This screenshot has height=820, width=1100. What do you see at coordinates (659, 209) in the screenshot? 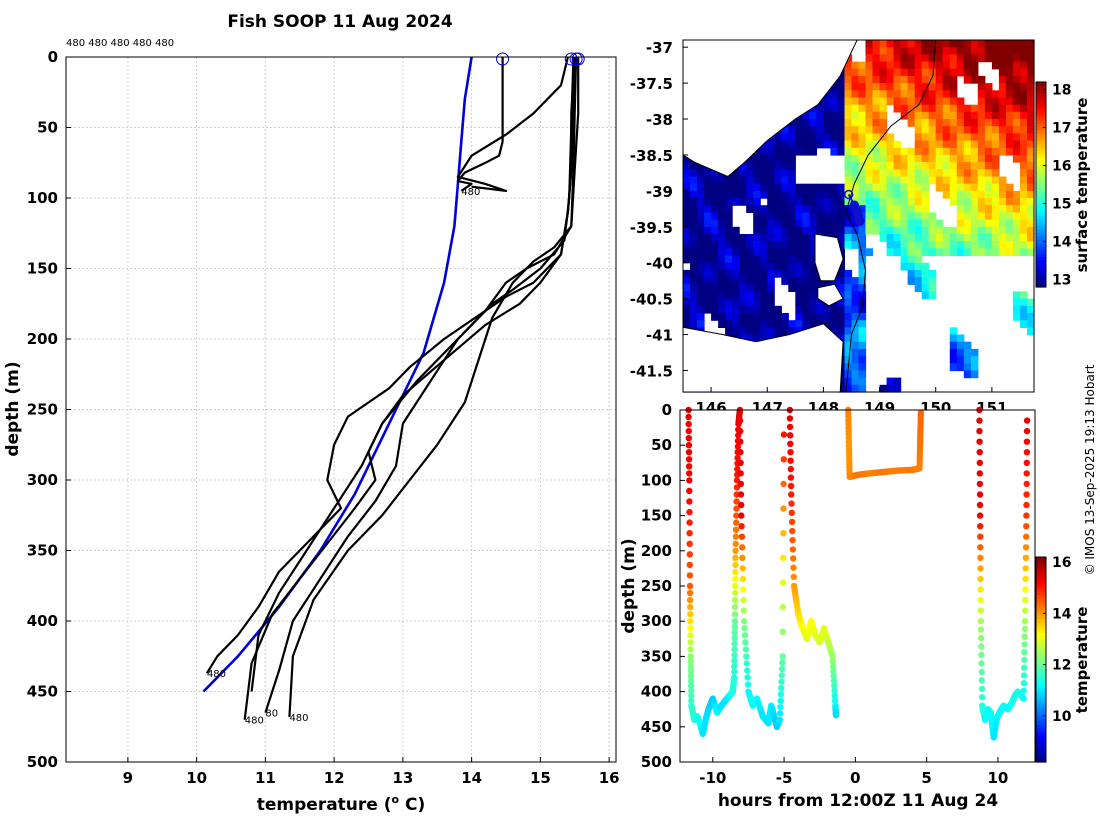
I see `sst-map-y-ticks: -37-37.5-38-38.5-39-39.5-40-40.5-41-41.5` at bounding box center [659, 209].